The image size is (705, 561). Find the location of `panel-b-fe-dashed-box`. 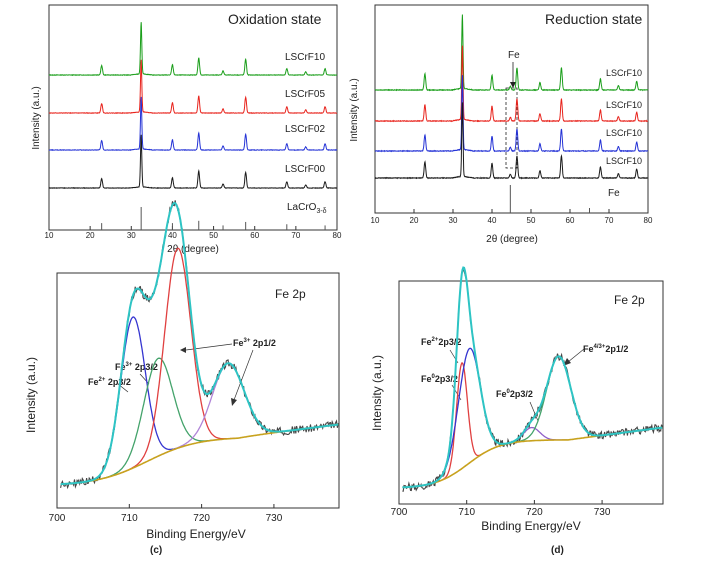

panel-b-fe-dashed-box is located at coordinates (511, 128).